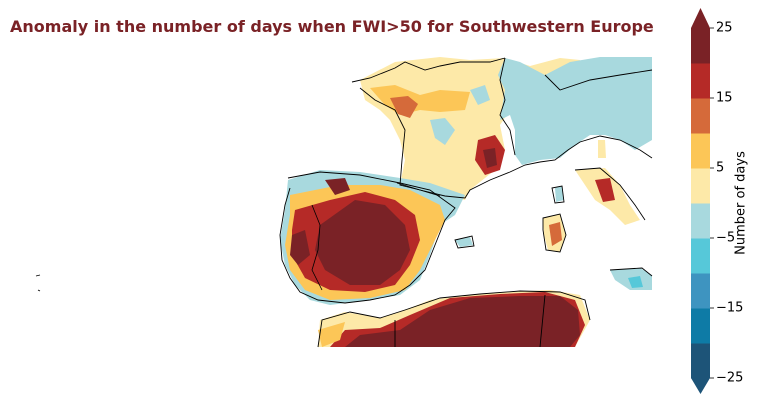  What do you see at coordinates (724, 98) in the screenshot?
I see `colorbar-tick-label: 15` at bounding box center [724, 98].